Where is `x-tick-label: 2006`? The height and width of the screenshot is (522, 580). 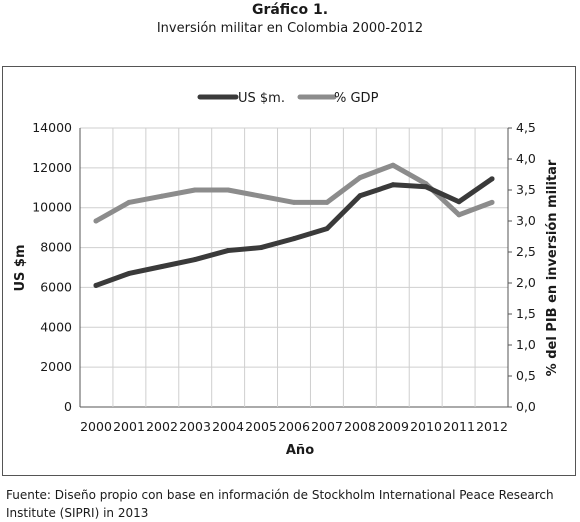 x-tick-label: 2006 is located at coordinates (294, 426).